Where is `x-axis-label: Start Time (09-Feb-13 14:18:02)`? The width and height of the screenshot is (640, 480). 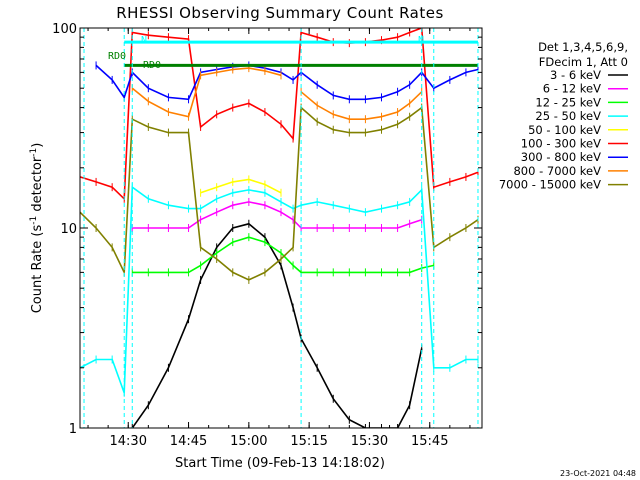
x-axis-label: Start Time (09-Feb-13 14:18:02) is located at coordinates (280, 463).